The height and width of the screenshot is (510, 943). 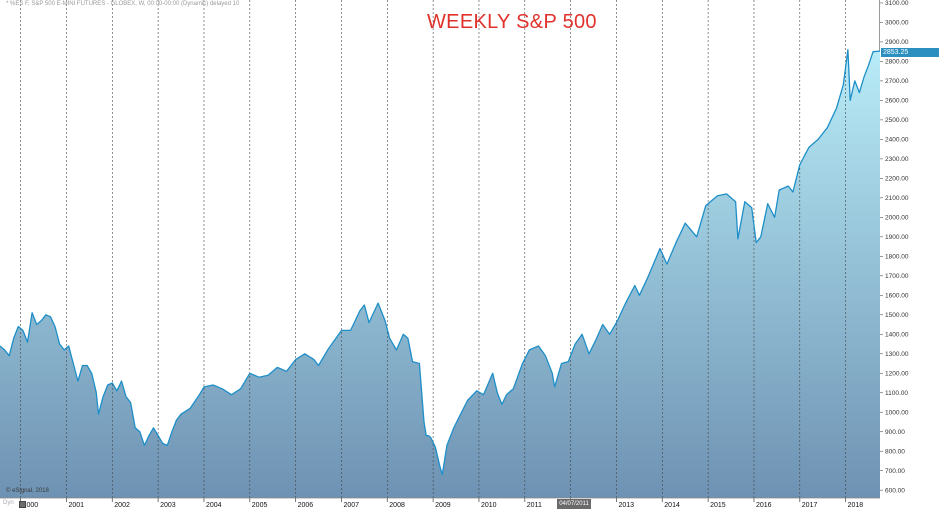 I want to click on y-tick-label: 2900.00, so click(x=897, y=42).